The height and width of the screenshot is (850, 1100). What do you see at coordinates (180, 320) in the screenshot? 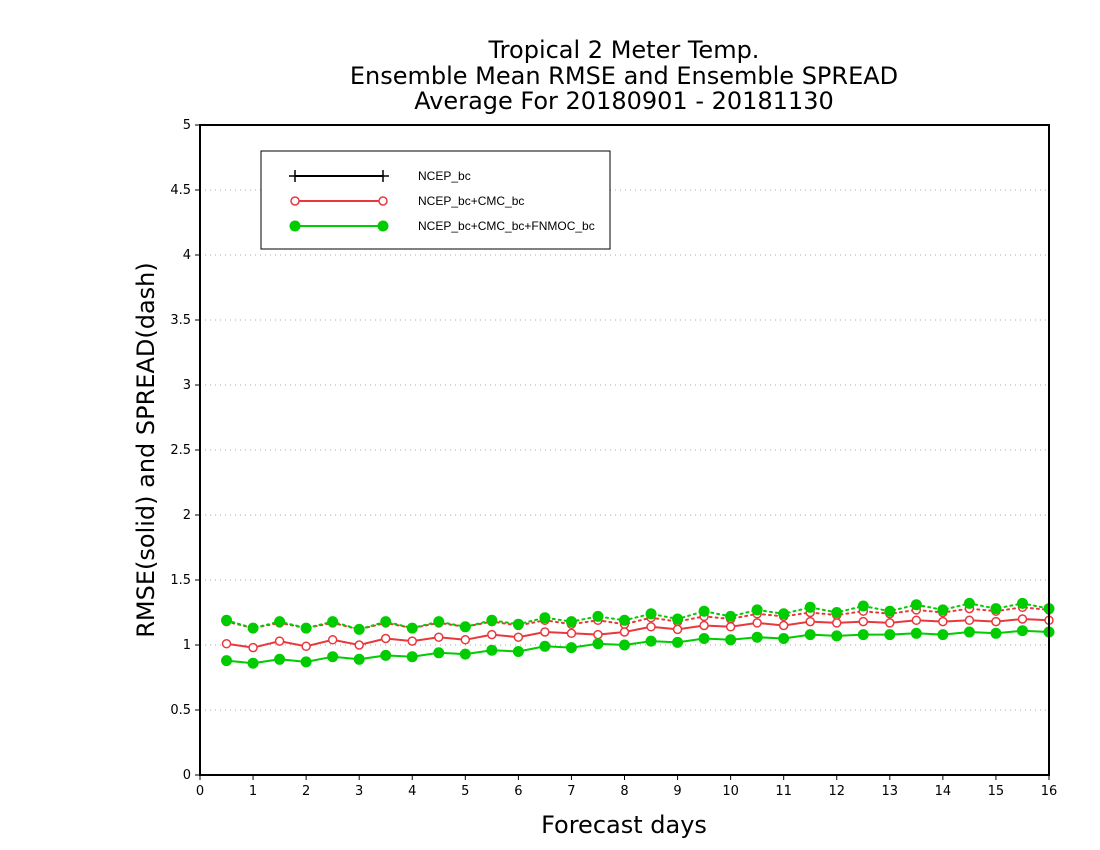
I see `y-tick-label: 3.5` at bounding box center [180, 320].